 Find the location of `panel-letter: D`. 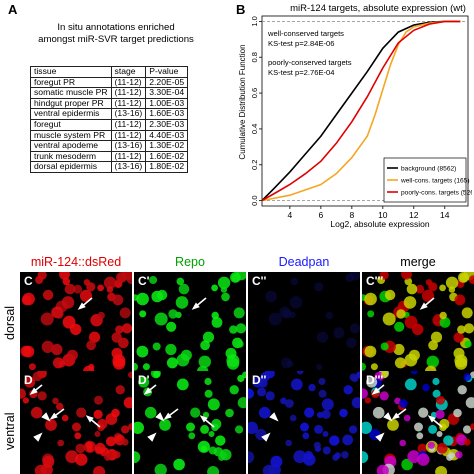

panel-letter: D is located at coordinates (28, 380).